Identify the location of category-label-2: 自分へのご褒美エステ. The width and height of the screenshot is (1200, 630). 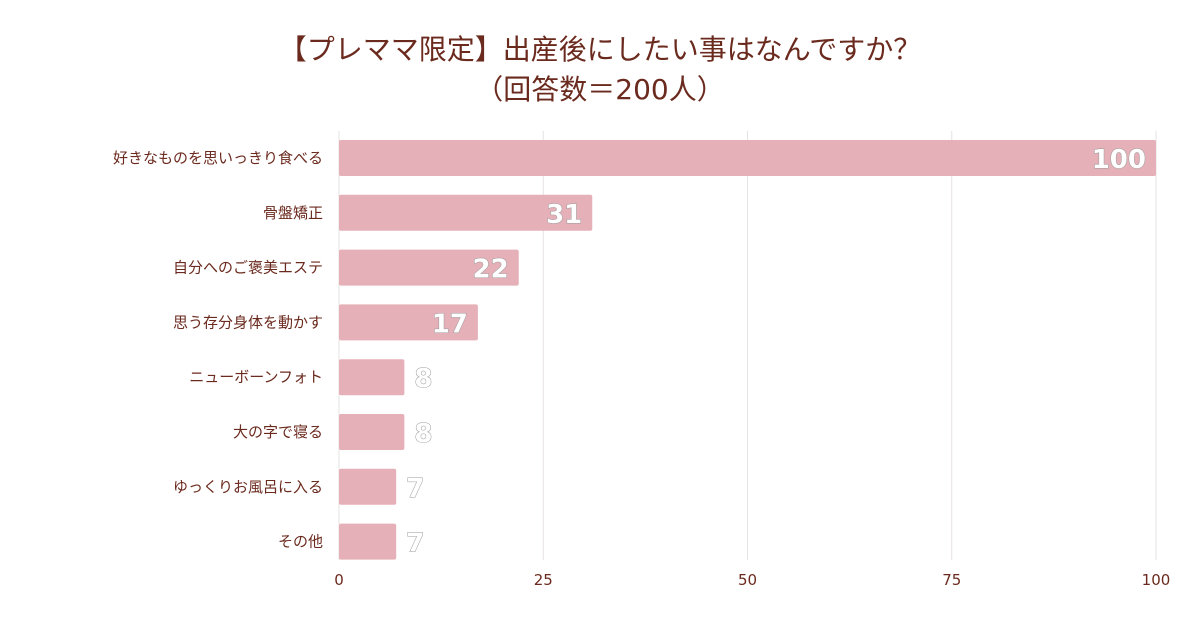
(248, 268).